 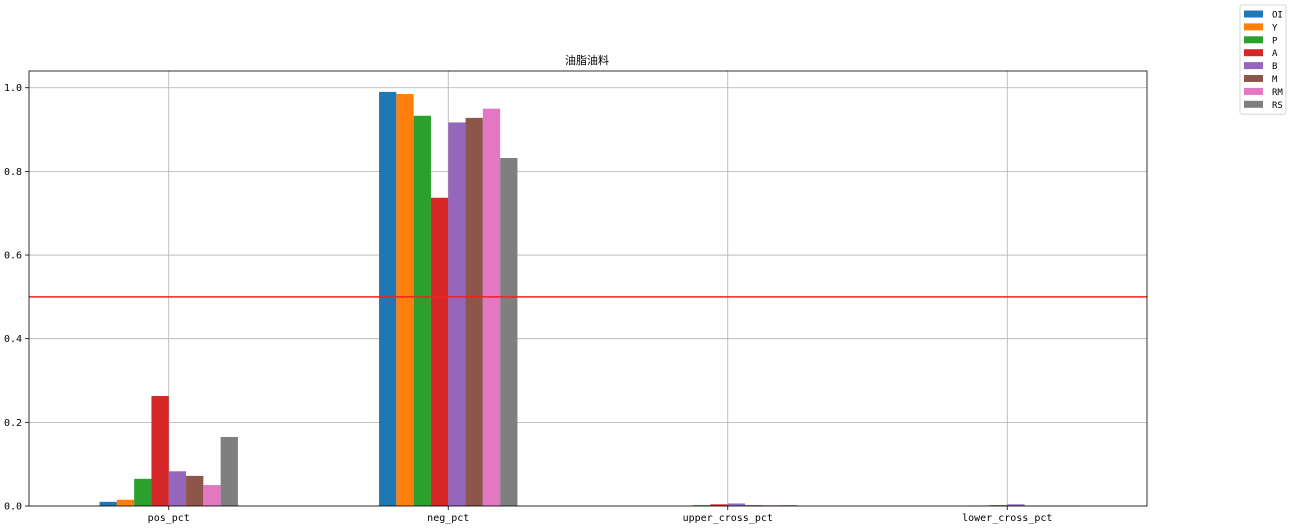 I want to click on legend-swatch-m, so click(x=1253, y=78).